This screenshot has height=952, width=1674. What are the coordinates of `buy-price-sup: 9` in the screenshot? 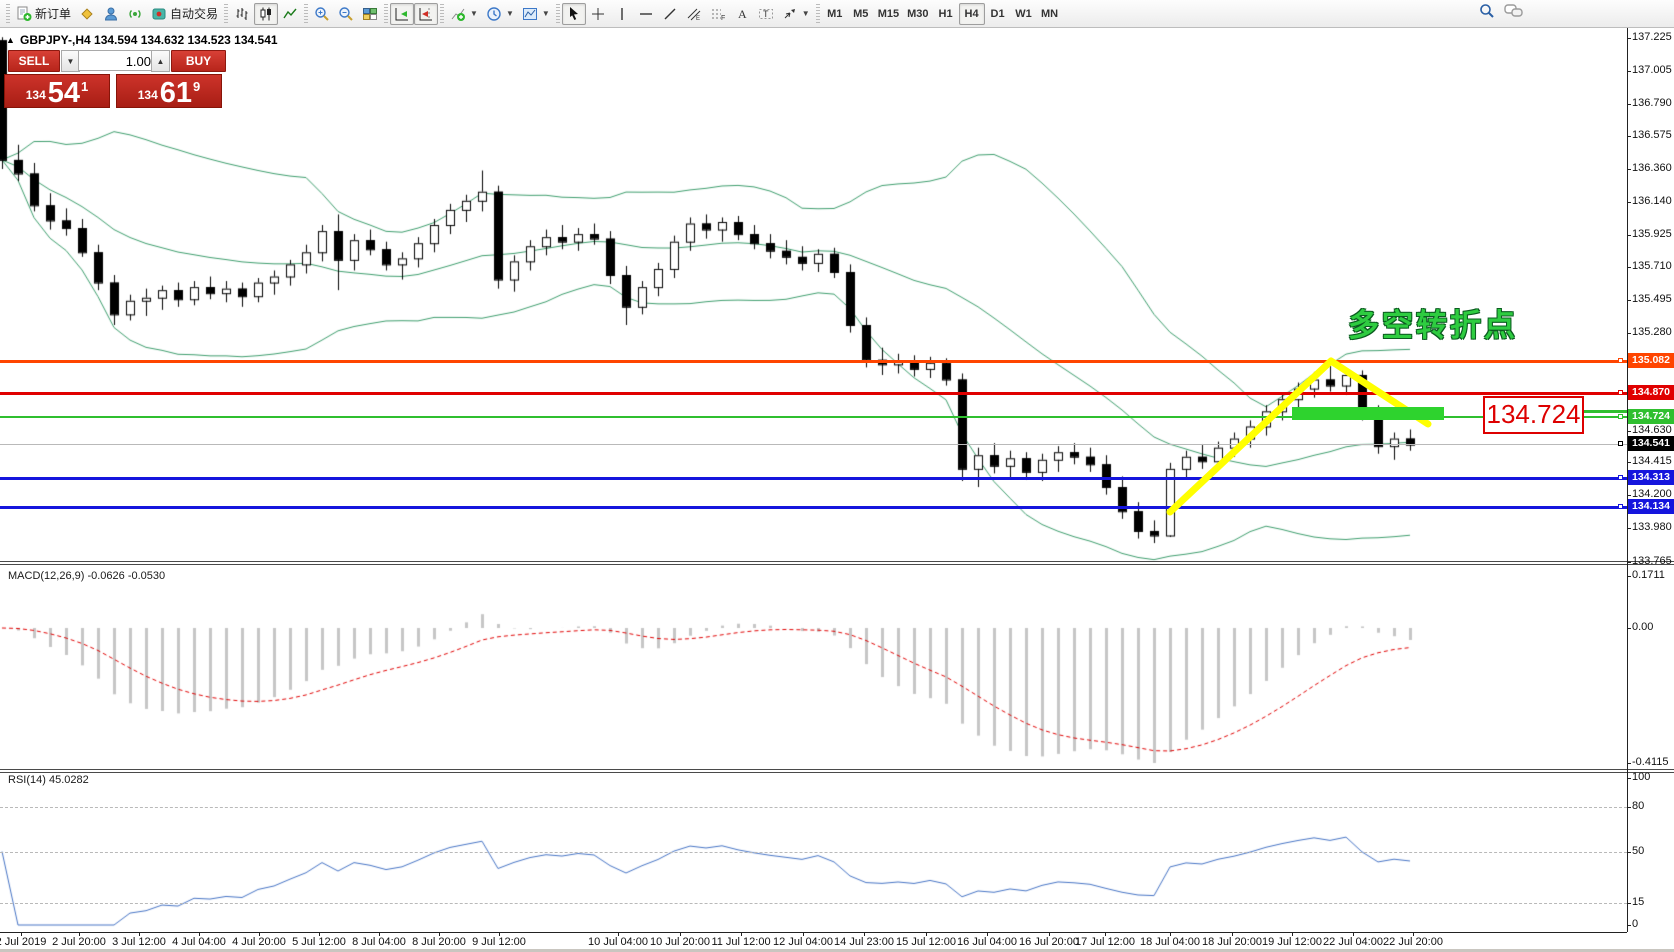 It's located at (197, 86).